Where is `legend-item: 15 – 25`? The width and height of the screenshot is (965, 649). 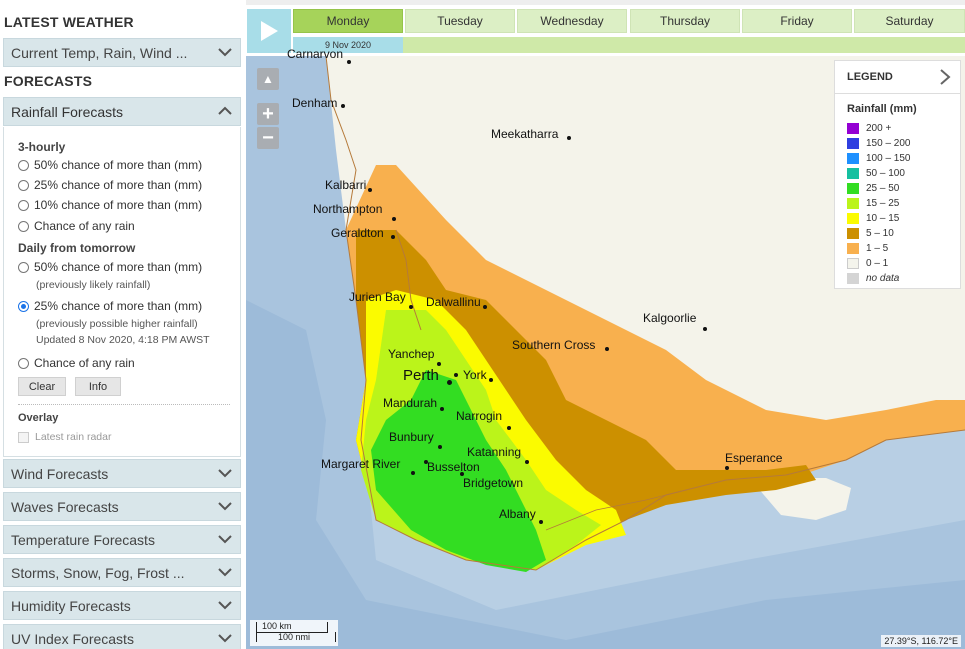
legend-item: 15 – 25 is located at coordinates (873, 203).